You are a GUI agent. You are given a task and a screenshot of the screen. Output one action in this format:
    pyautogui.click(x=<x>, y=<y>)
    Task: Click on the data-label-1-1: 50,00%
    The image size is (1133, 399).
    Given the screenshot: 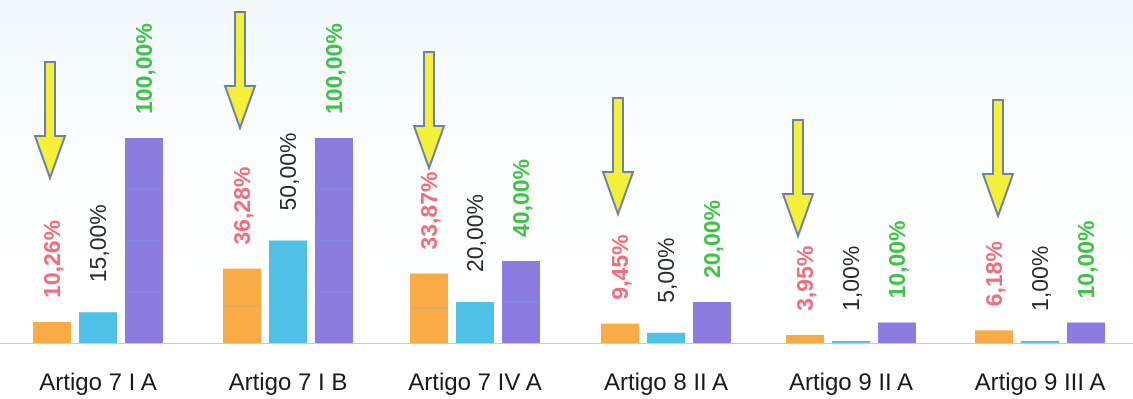 What is the action you would take?
    pyautogui.click(x=288, y=171)
    